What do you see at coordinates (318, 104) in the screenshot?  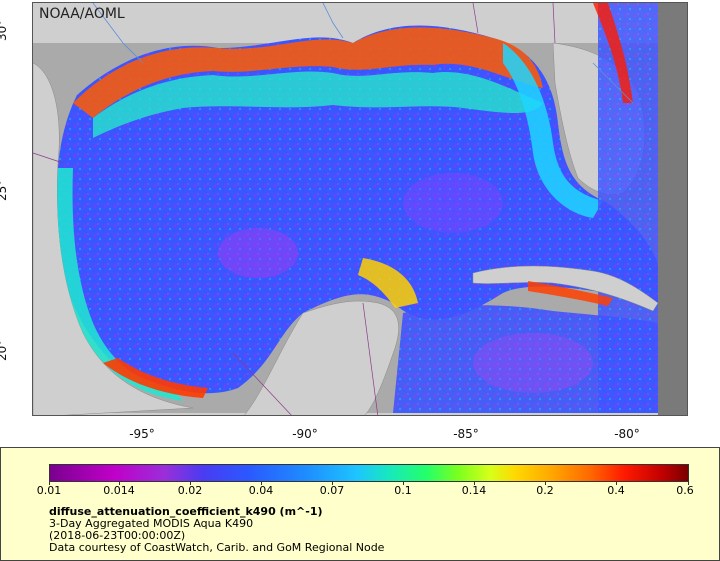 I see `north-coast-inner` at bounding box center [318, 104].